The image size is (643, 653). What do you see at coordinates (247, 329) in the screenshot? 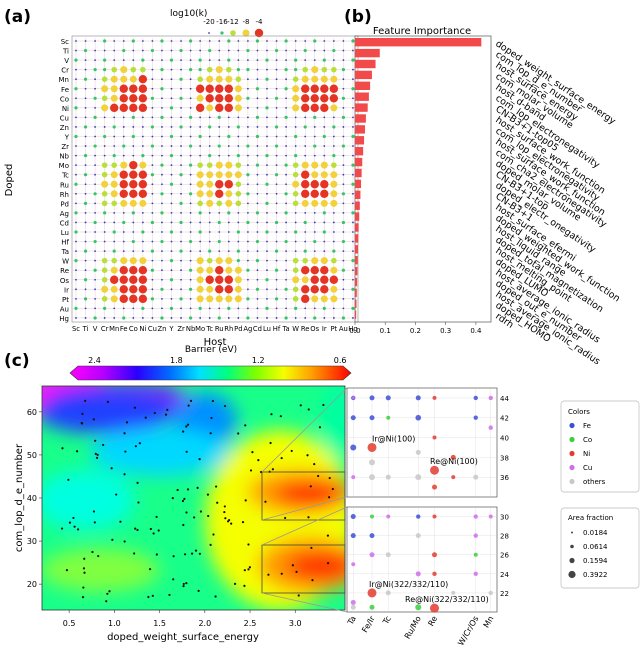
I see `x-tick-label: Ag` at bounding box center [247, 329].